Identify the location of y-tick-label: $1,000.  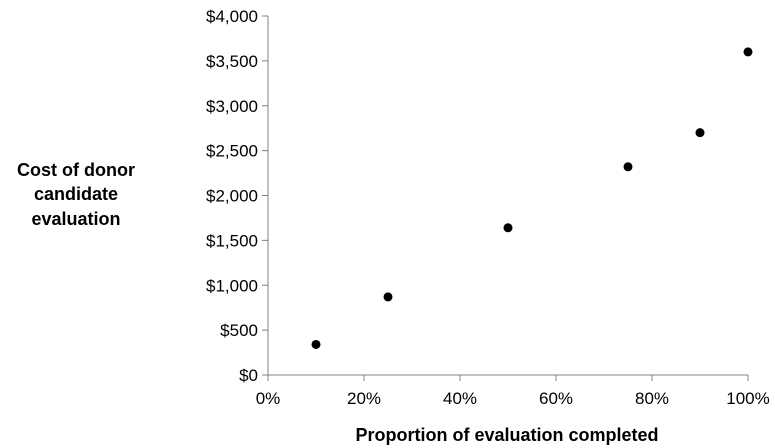
(232, 285).